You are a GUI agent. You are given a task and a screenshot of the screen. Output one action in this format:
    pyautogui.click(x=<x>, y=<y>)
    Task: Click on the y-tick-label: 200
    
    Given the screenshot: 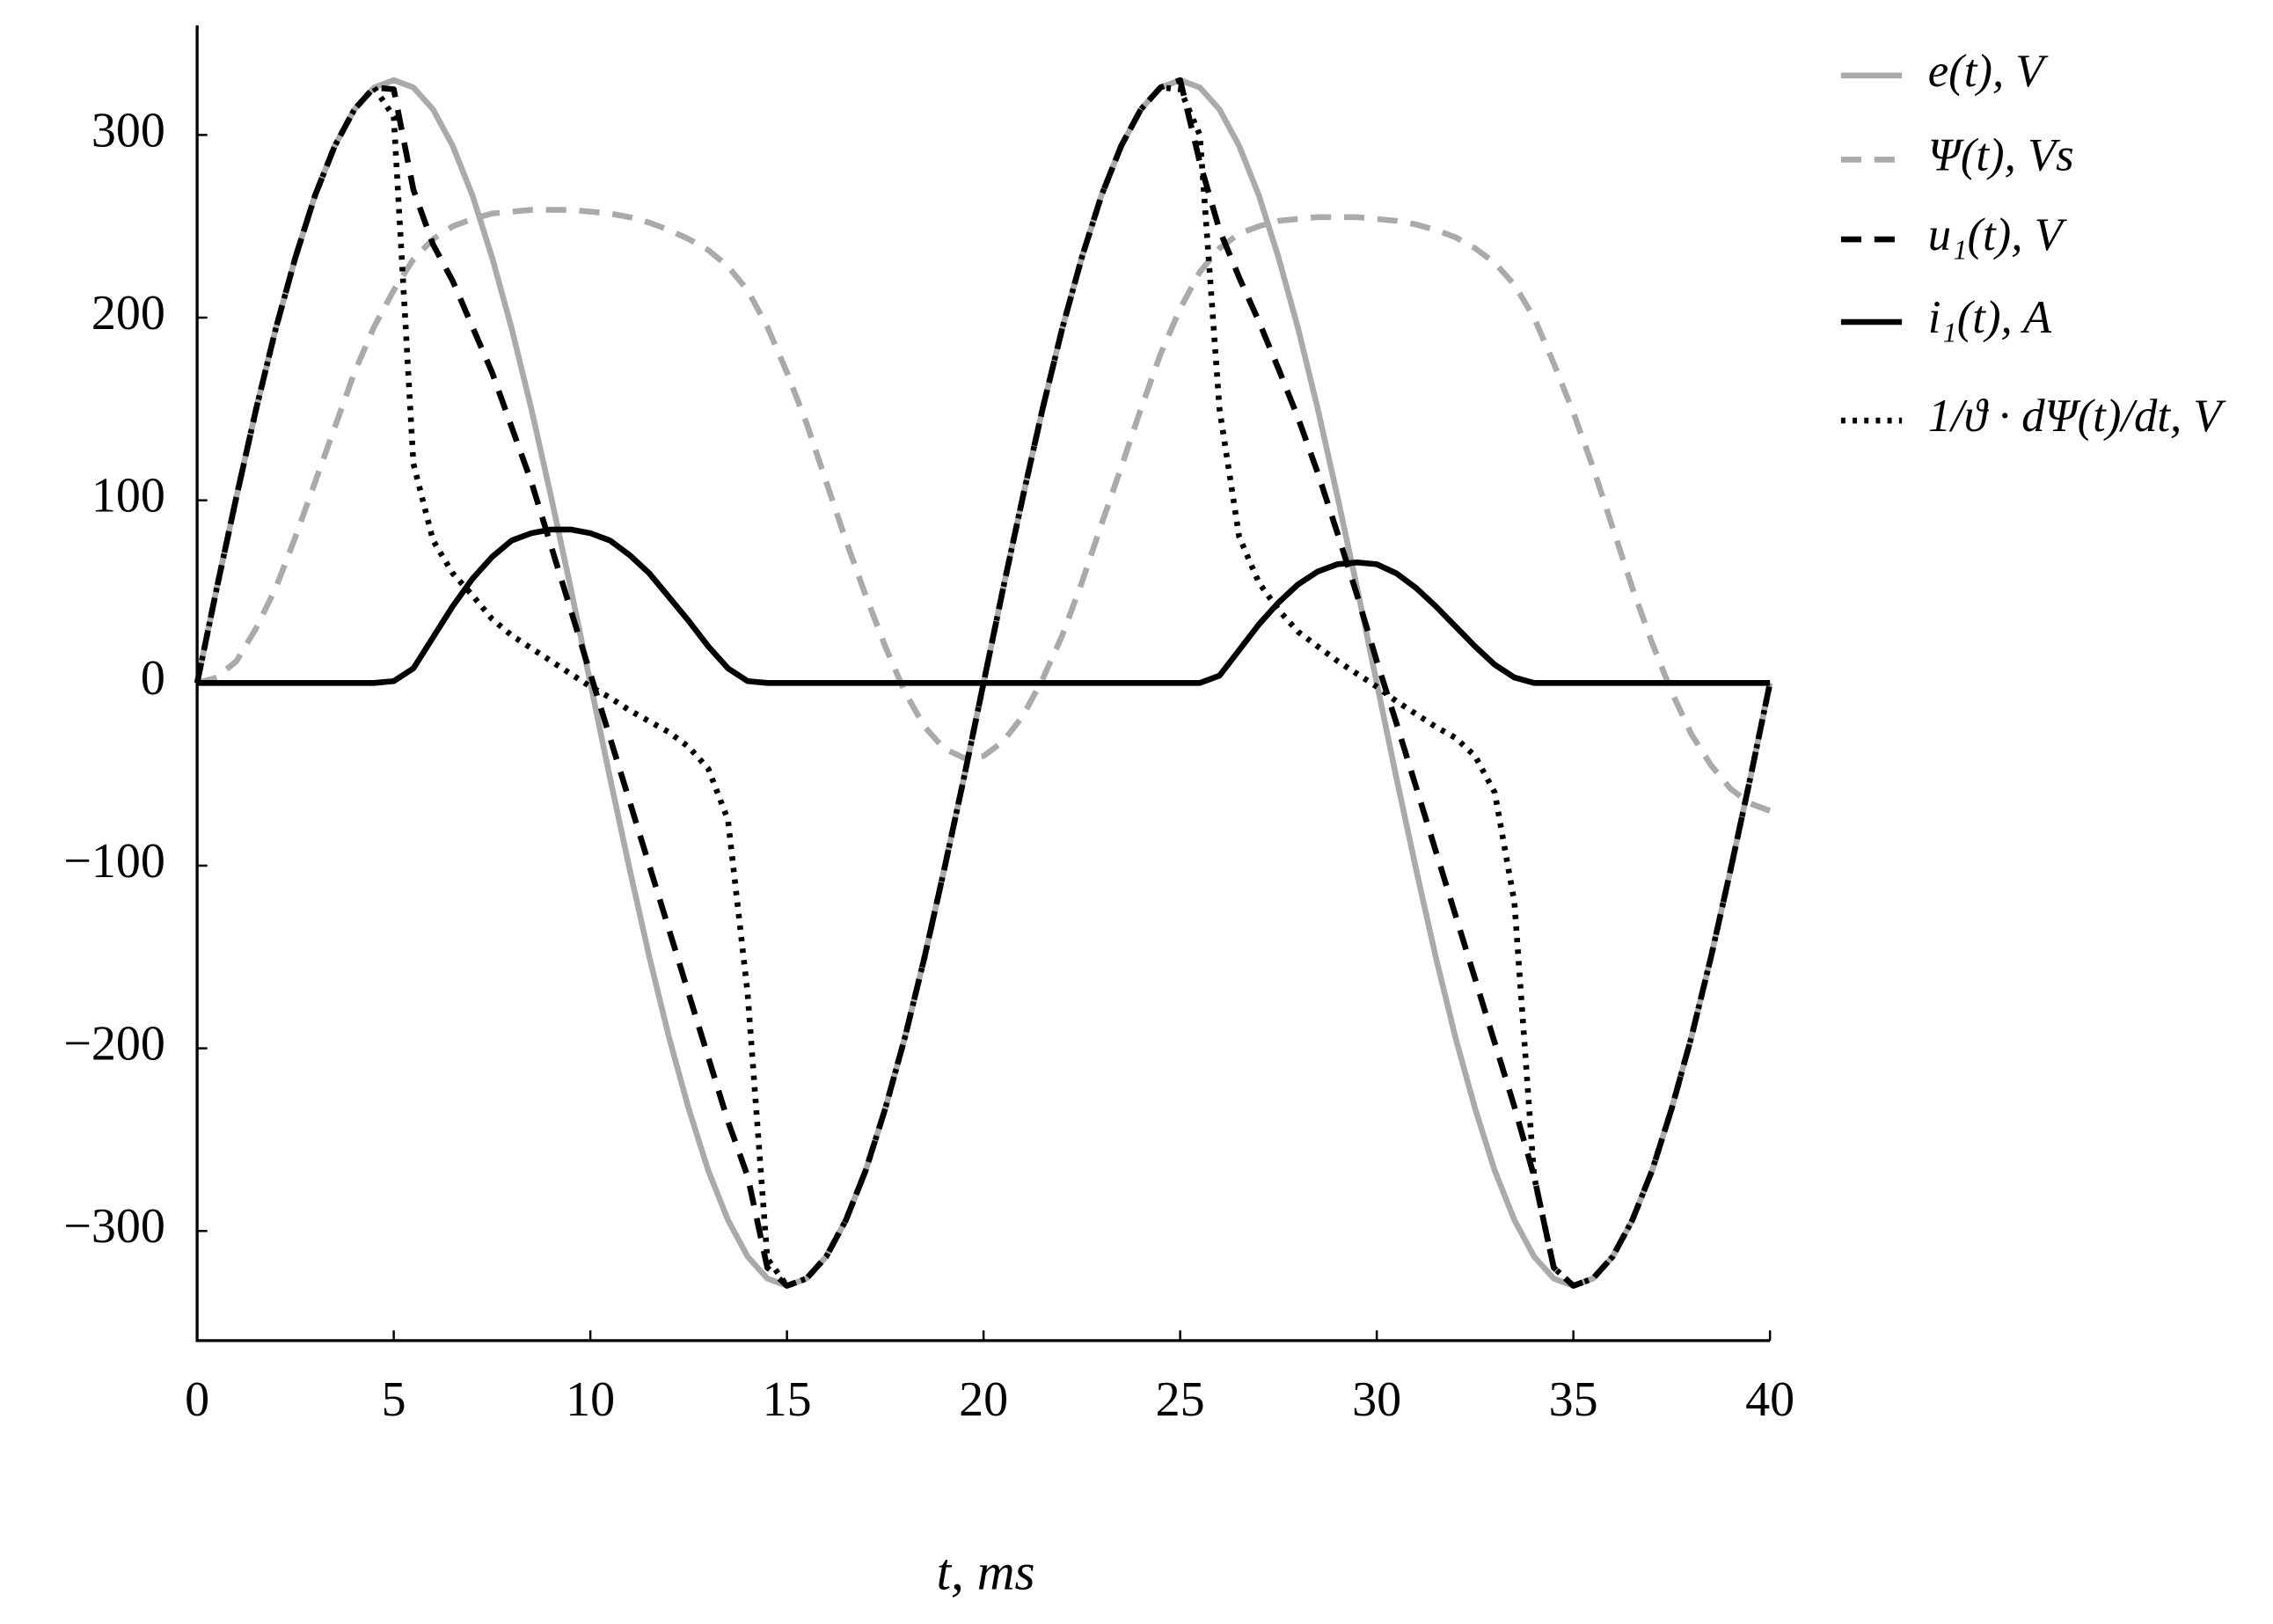 What is the action you would take?
    pyautogui.click(x=128, y=313)
    